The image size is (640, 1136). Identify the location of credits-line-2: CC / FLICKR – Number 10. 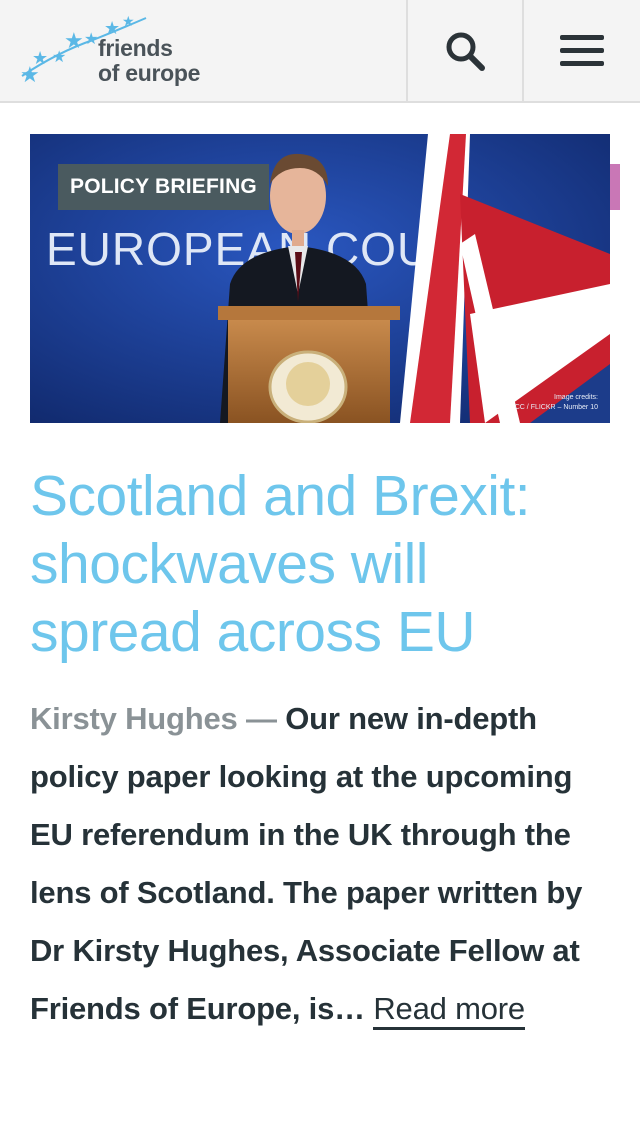
(556, 407).